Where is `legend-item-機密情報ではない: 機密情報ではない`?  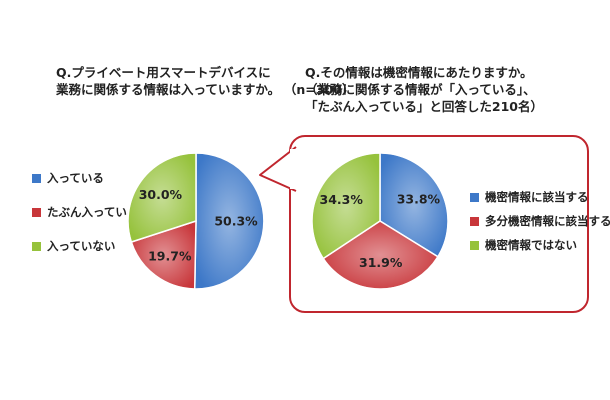
legend-item-機密情報ではない: 機密情報ではない is located at coordinates (540, 245).